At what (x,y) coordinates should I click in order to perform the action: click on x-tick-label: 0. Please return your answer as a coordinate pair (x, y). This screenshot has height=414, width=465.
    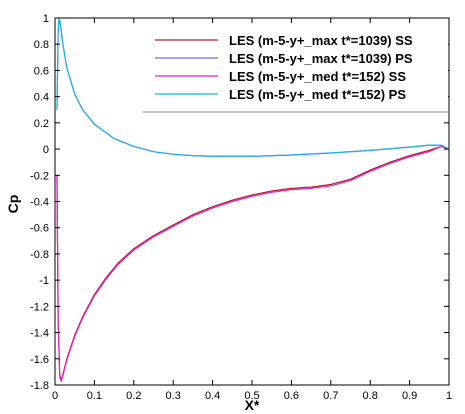
    Looking at the image, I should click on (55, 396).